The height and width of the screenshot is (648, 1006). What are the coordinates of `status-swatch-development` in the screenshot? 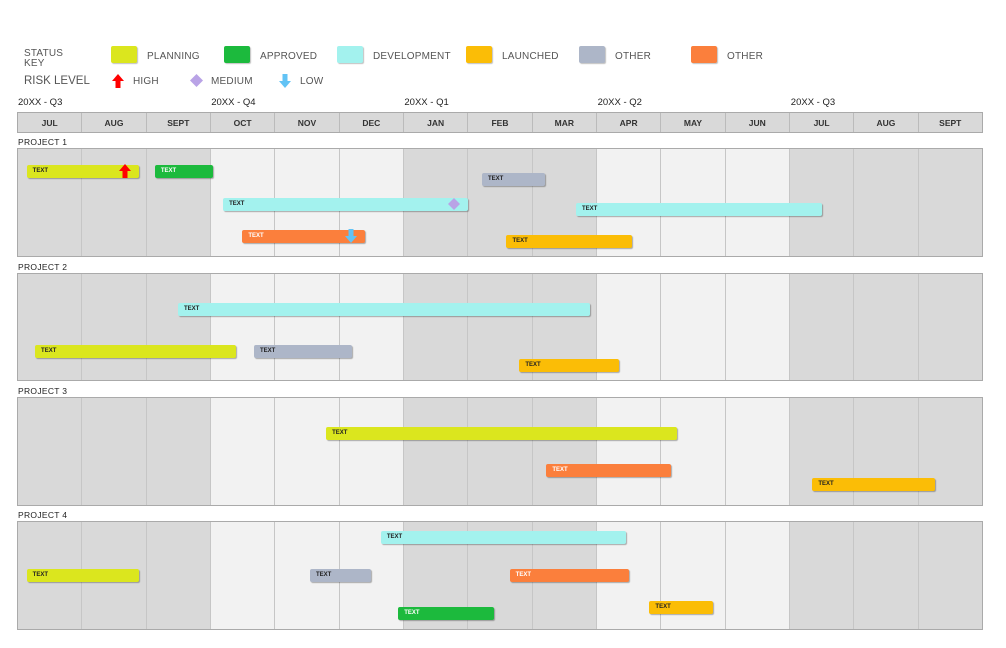 It's located at (350, 54).